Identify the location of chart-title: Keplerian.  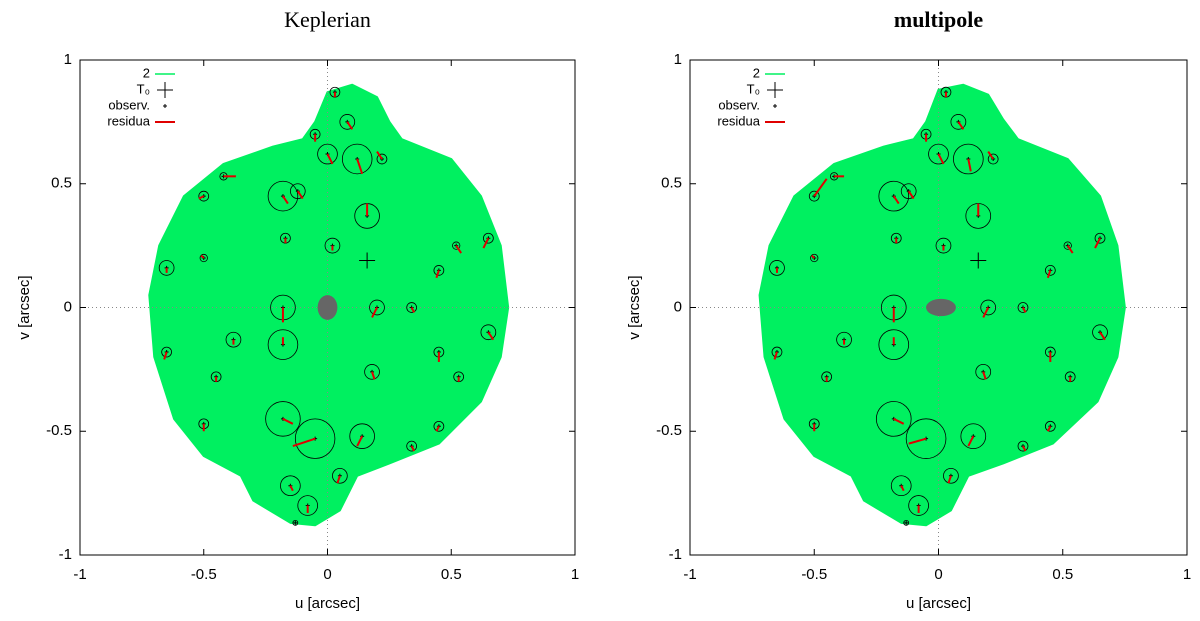
(327, 19).